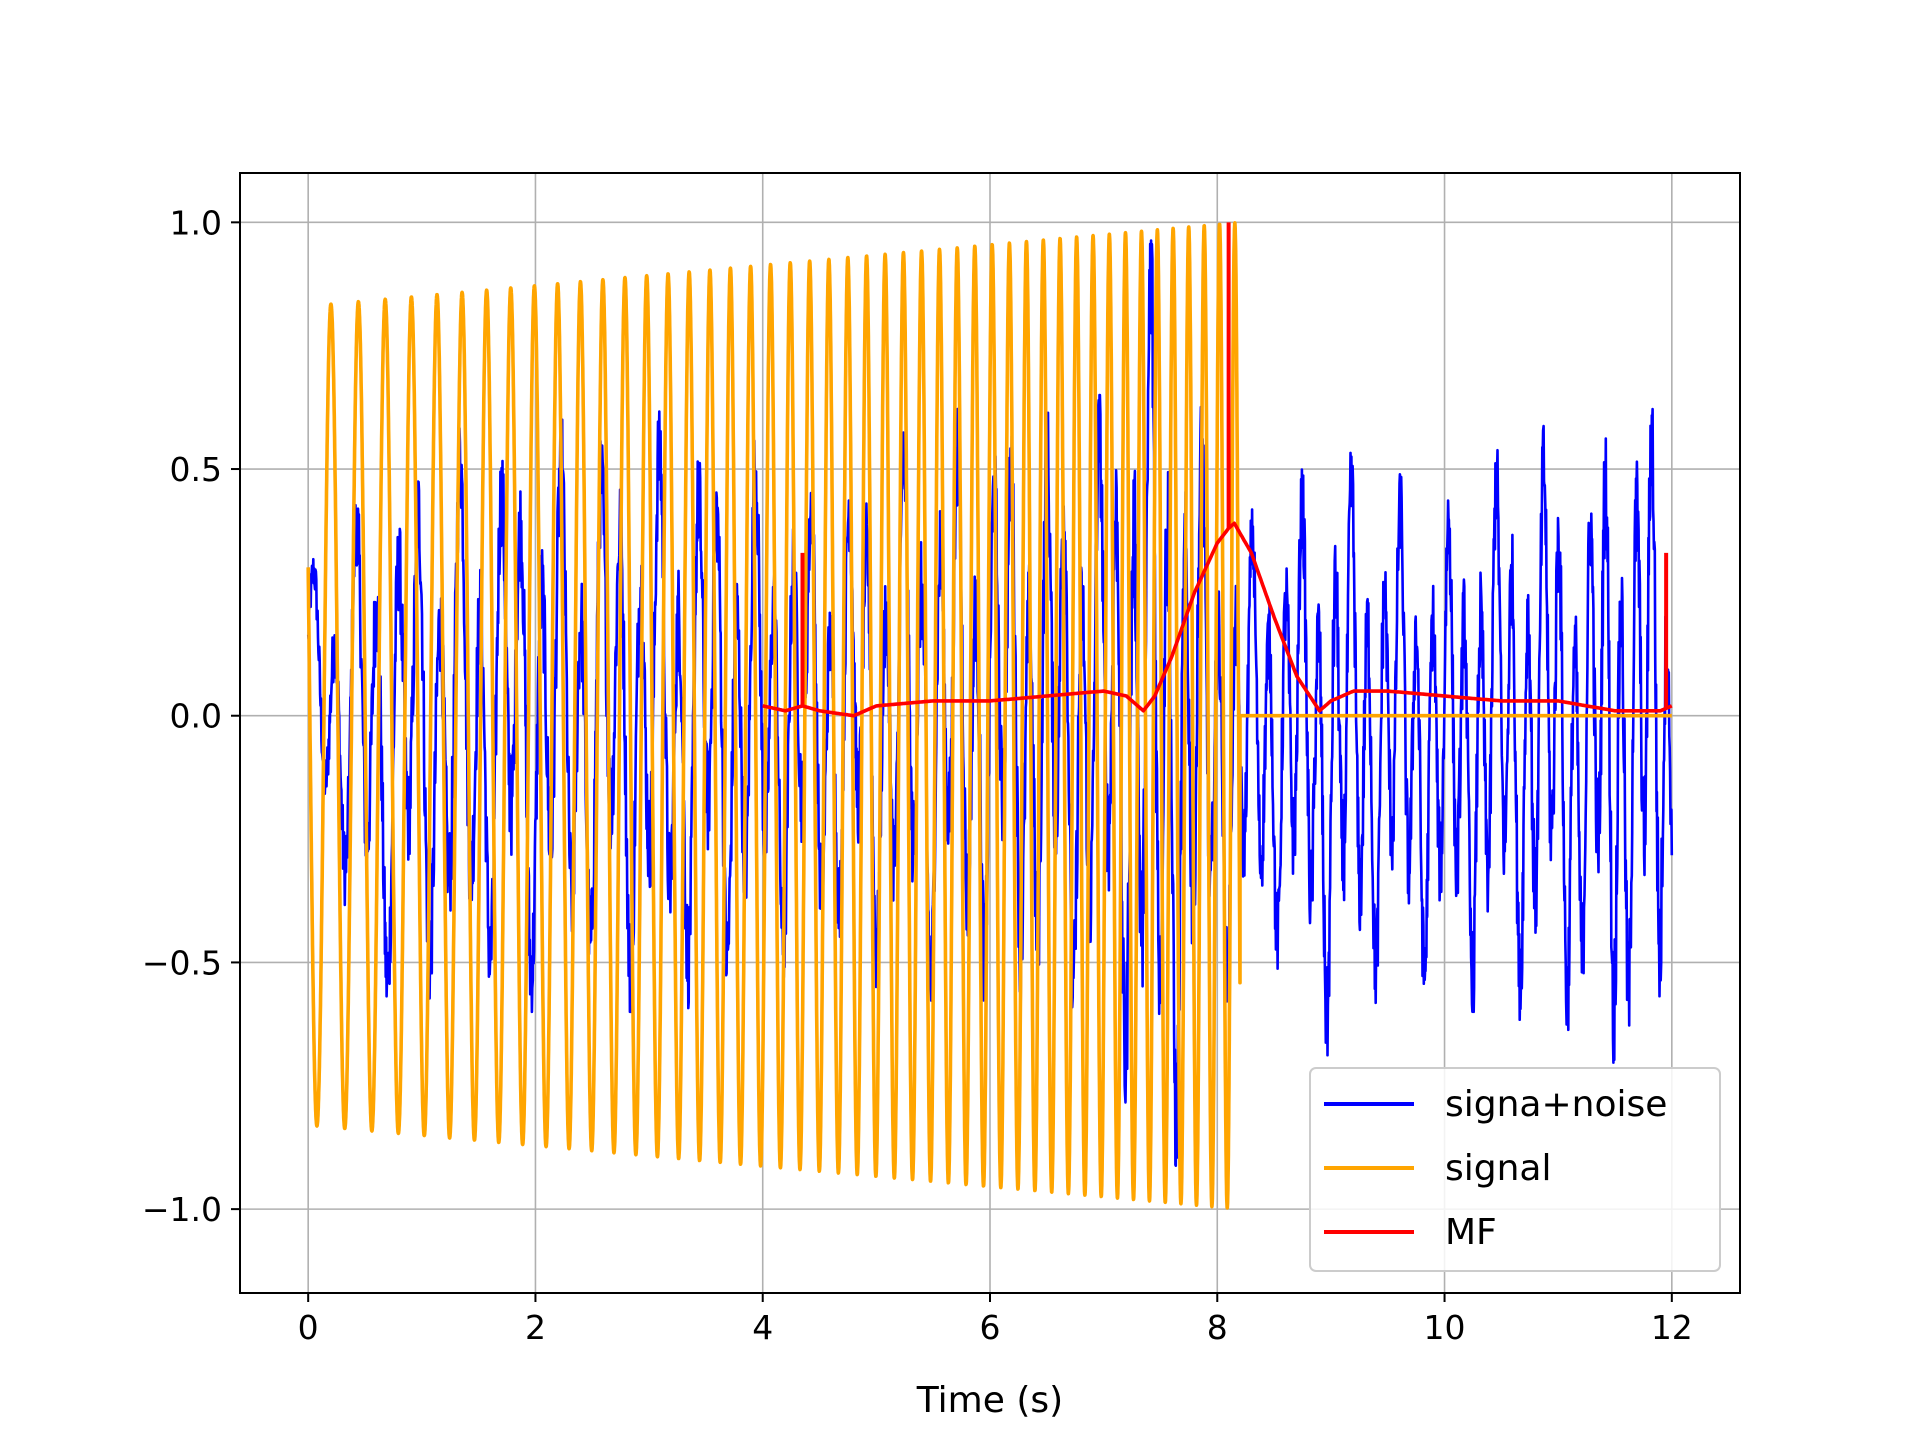  Describe the element at coordinates (535, 1327) in the screenshot. I see `x-tick-label: 2` at that location.